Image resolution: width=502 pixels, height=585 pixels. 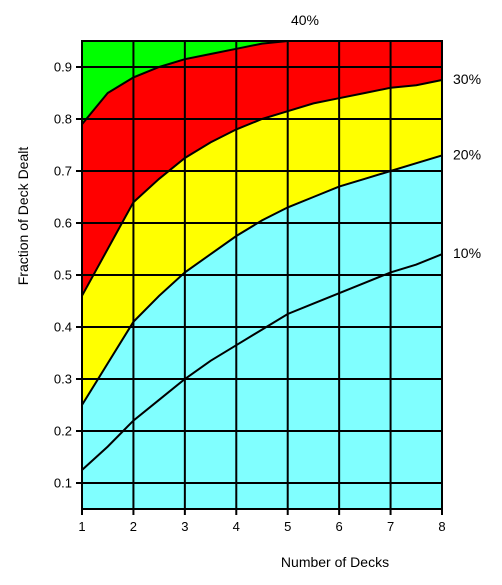 What do you see at coordinates (339, 526) in the screenshot?
I see `x-tick-label-6: 6` at bounding box center [339, 526].